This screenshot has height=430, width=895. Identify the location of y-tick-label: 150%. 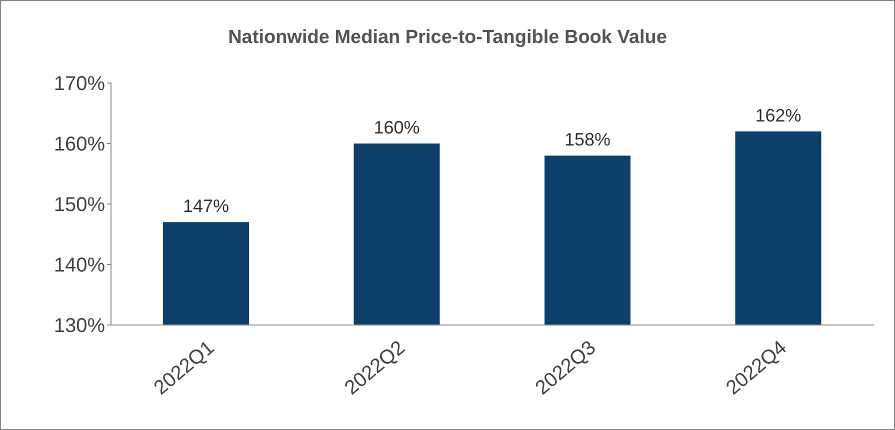
(80, 205).